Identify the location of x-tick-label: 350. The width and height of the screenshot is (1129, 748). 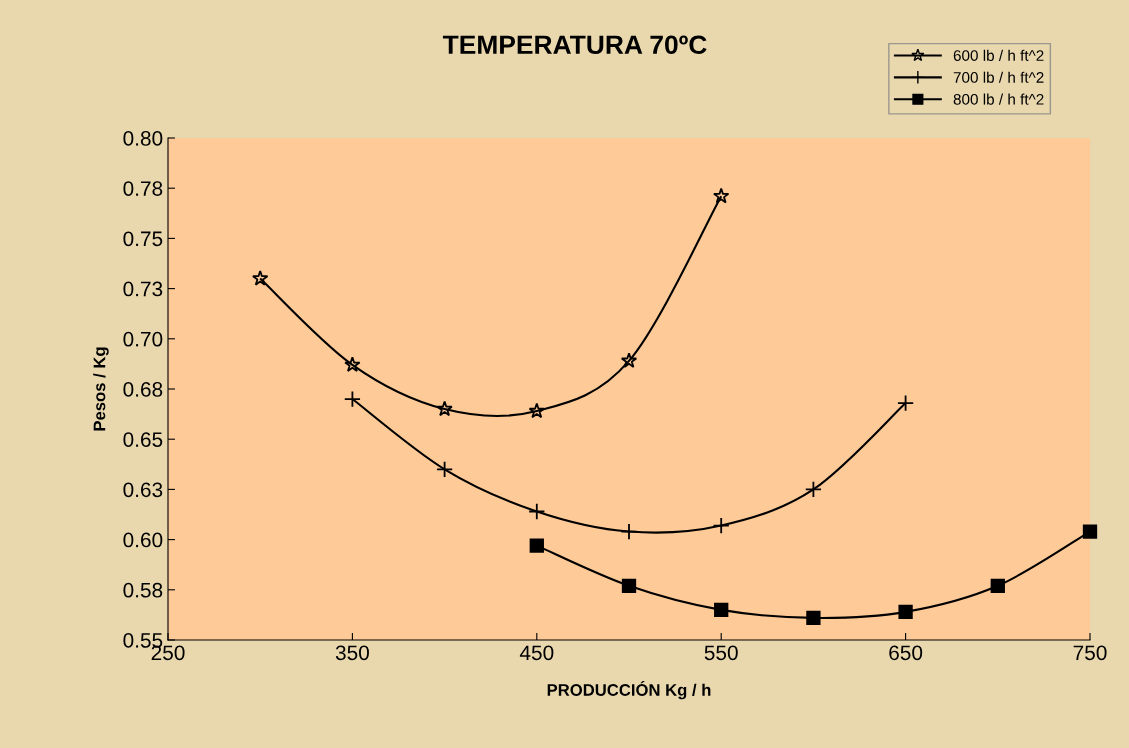
(352, 653).